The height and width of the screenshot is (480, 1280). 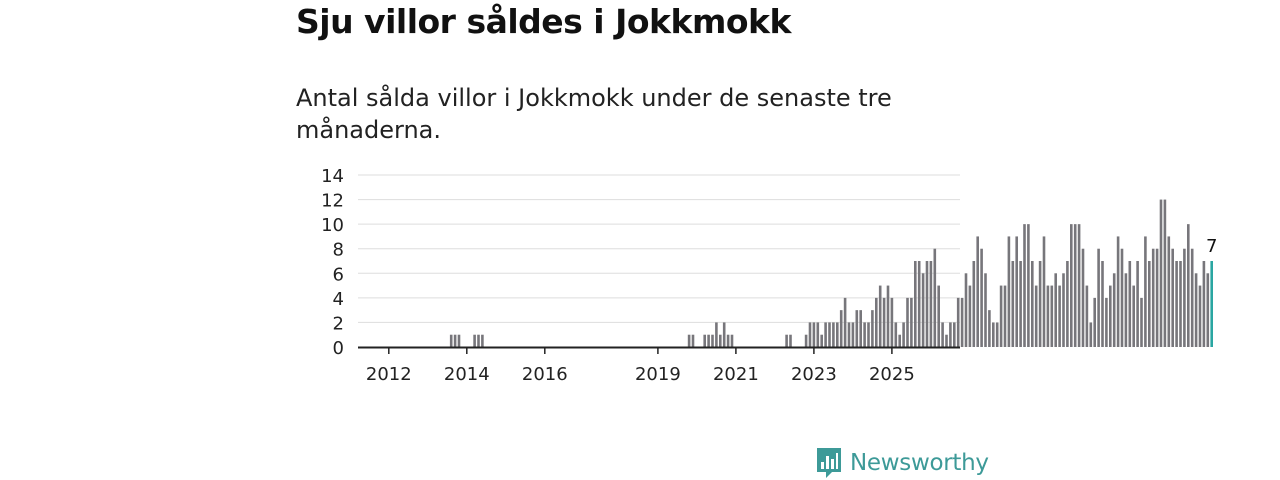 What do you see at coordinates (467, 374) in the screenshot?
I see `x-tick-label: 2014` at bounding box center [467, 374].